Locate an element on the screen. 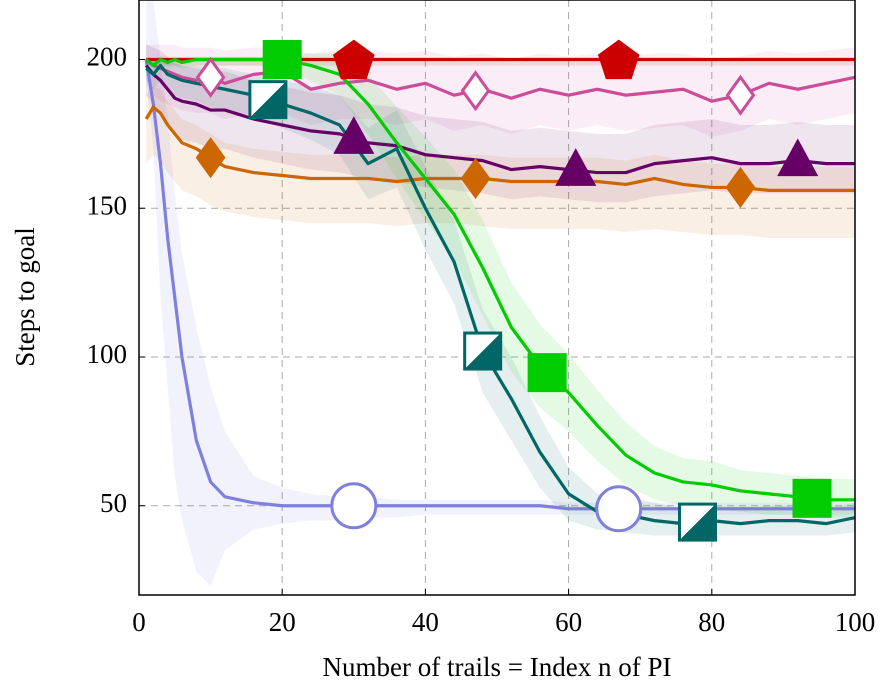 The width and height of the screenshot is (896, 697). x-tick-label: 80 is located at coordinates (711, 622).